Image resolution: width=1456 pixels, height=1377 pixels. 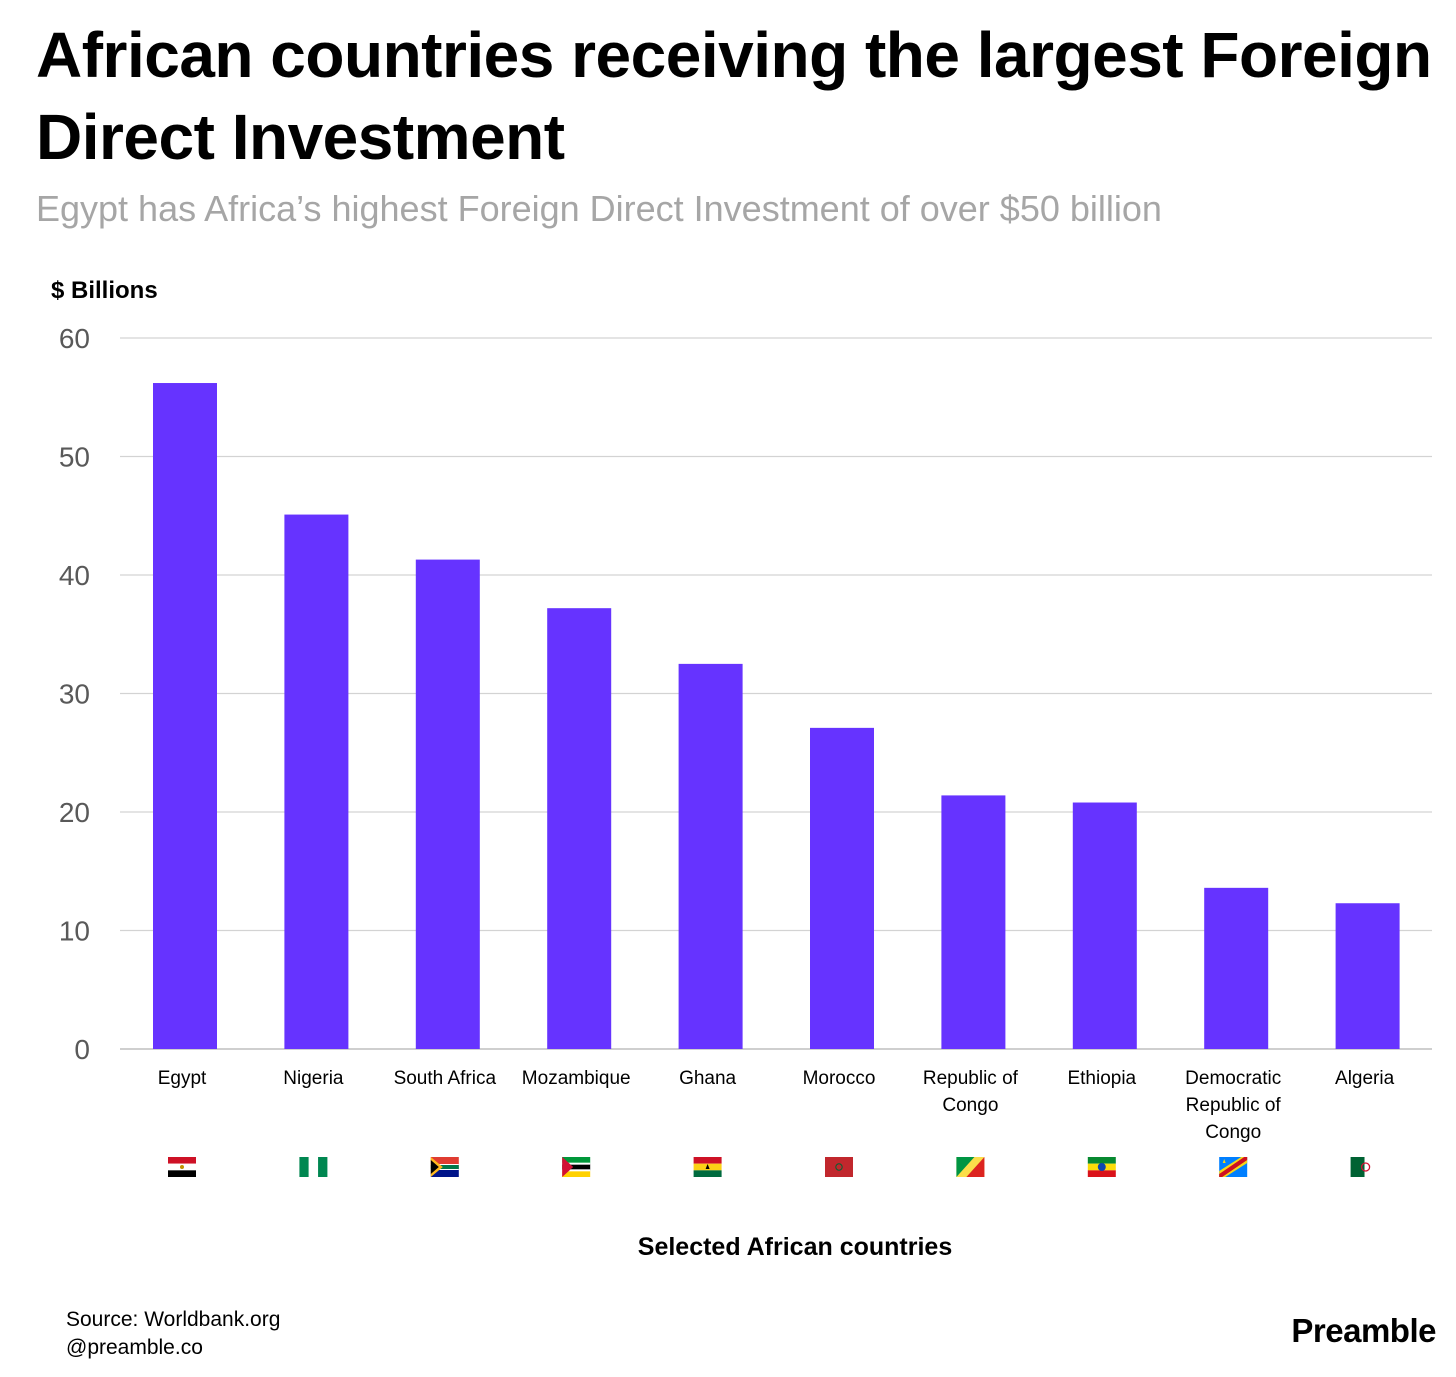 I want to click on x-axis-label: Selected African countries, so click(x=795, y=1247).